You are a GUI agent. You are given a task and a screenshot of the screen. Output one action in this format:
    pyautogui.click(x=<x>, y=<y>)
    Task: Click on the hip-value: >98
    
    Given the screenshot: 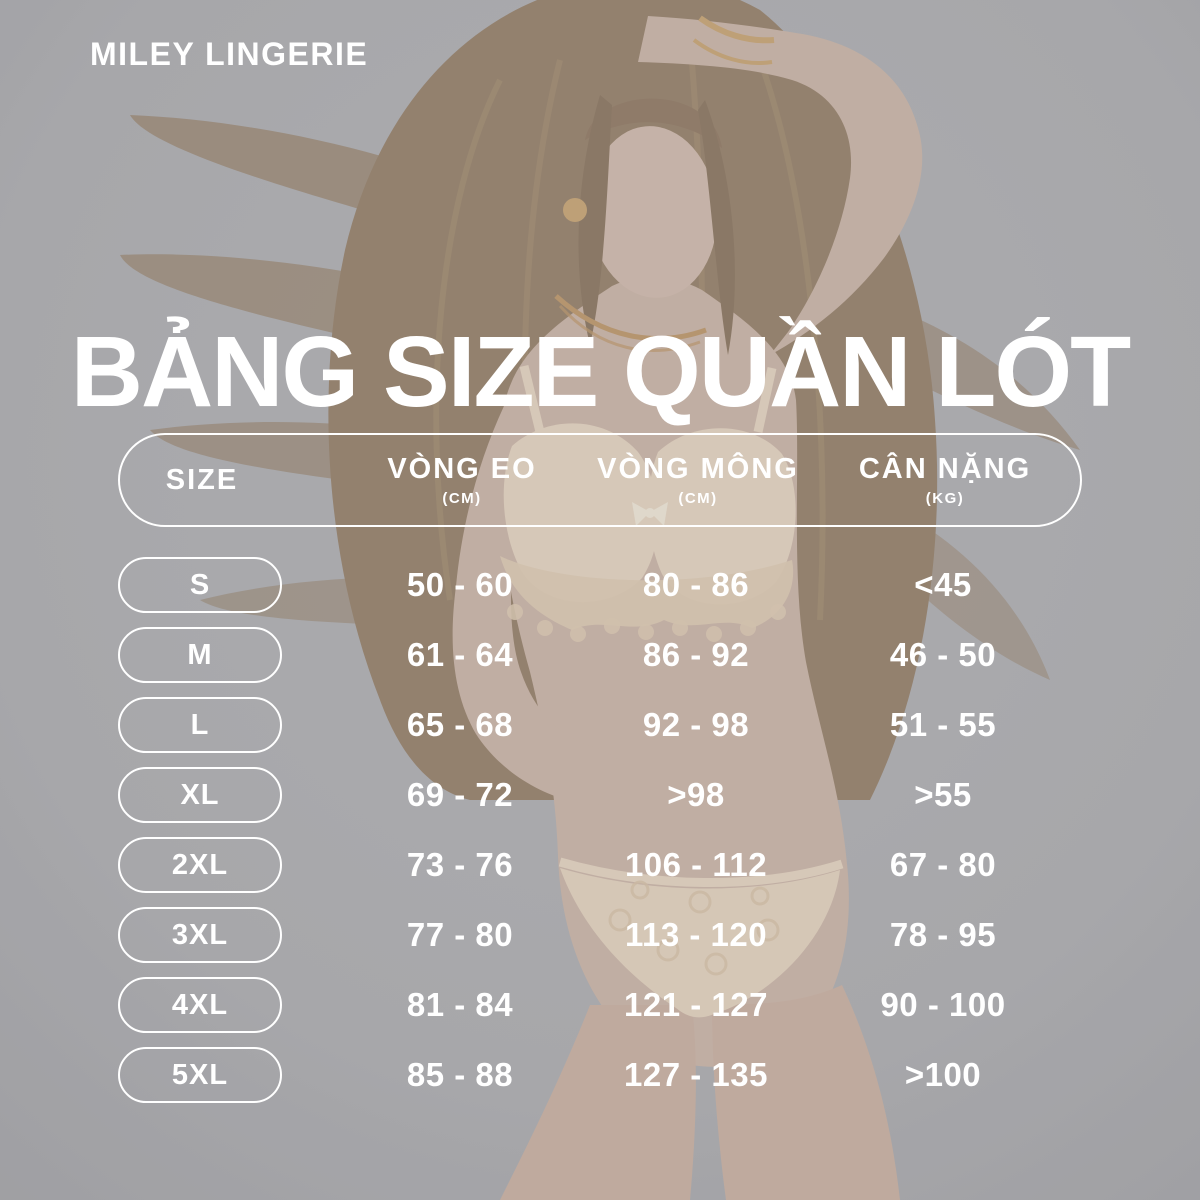 What is the action you would take?
    pyautogui.click(x=696, y=794)
    